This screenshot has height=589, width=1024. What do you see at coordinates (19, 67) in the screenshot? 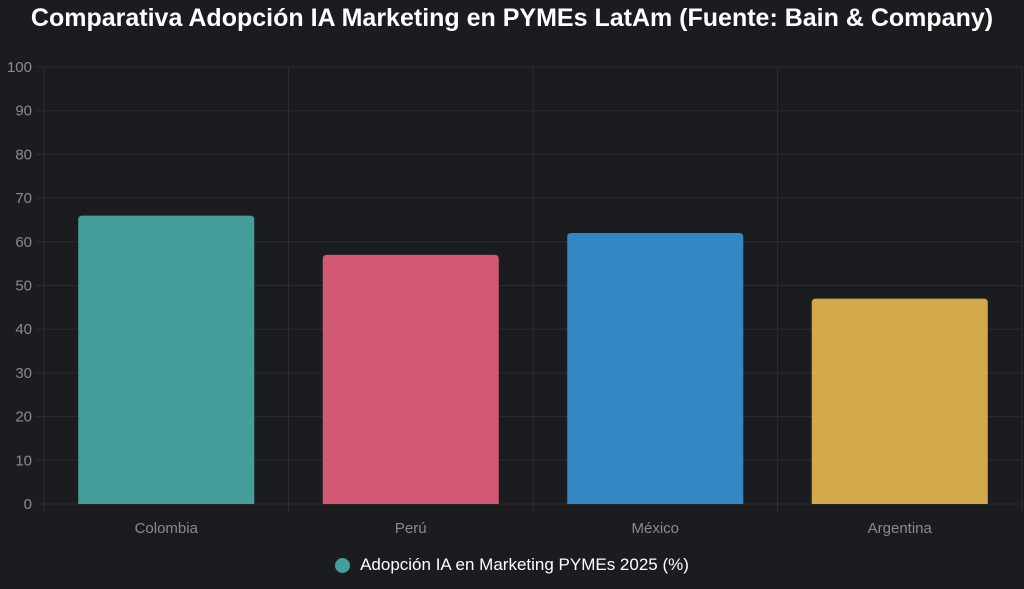
I see `y-tick-label: 100` at bounding box center [19, 67].